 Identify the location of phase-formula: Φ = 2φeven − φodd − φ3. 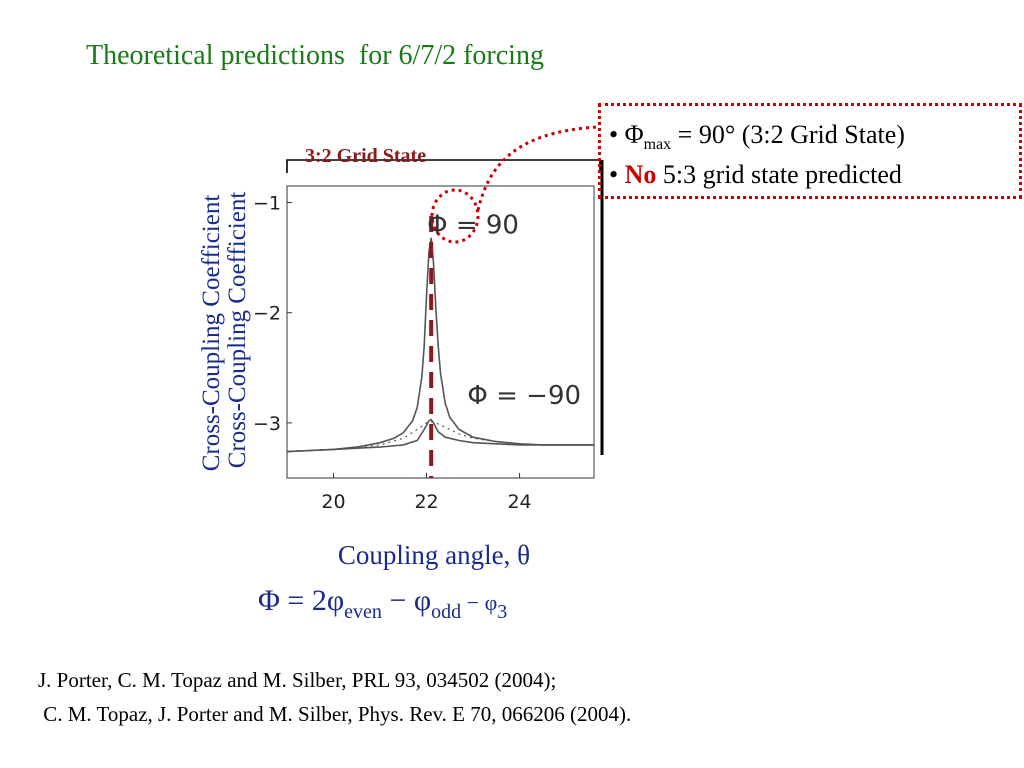
(382, 604).